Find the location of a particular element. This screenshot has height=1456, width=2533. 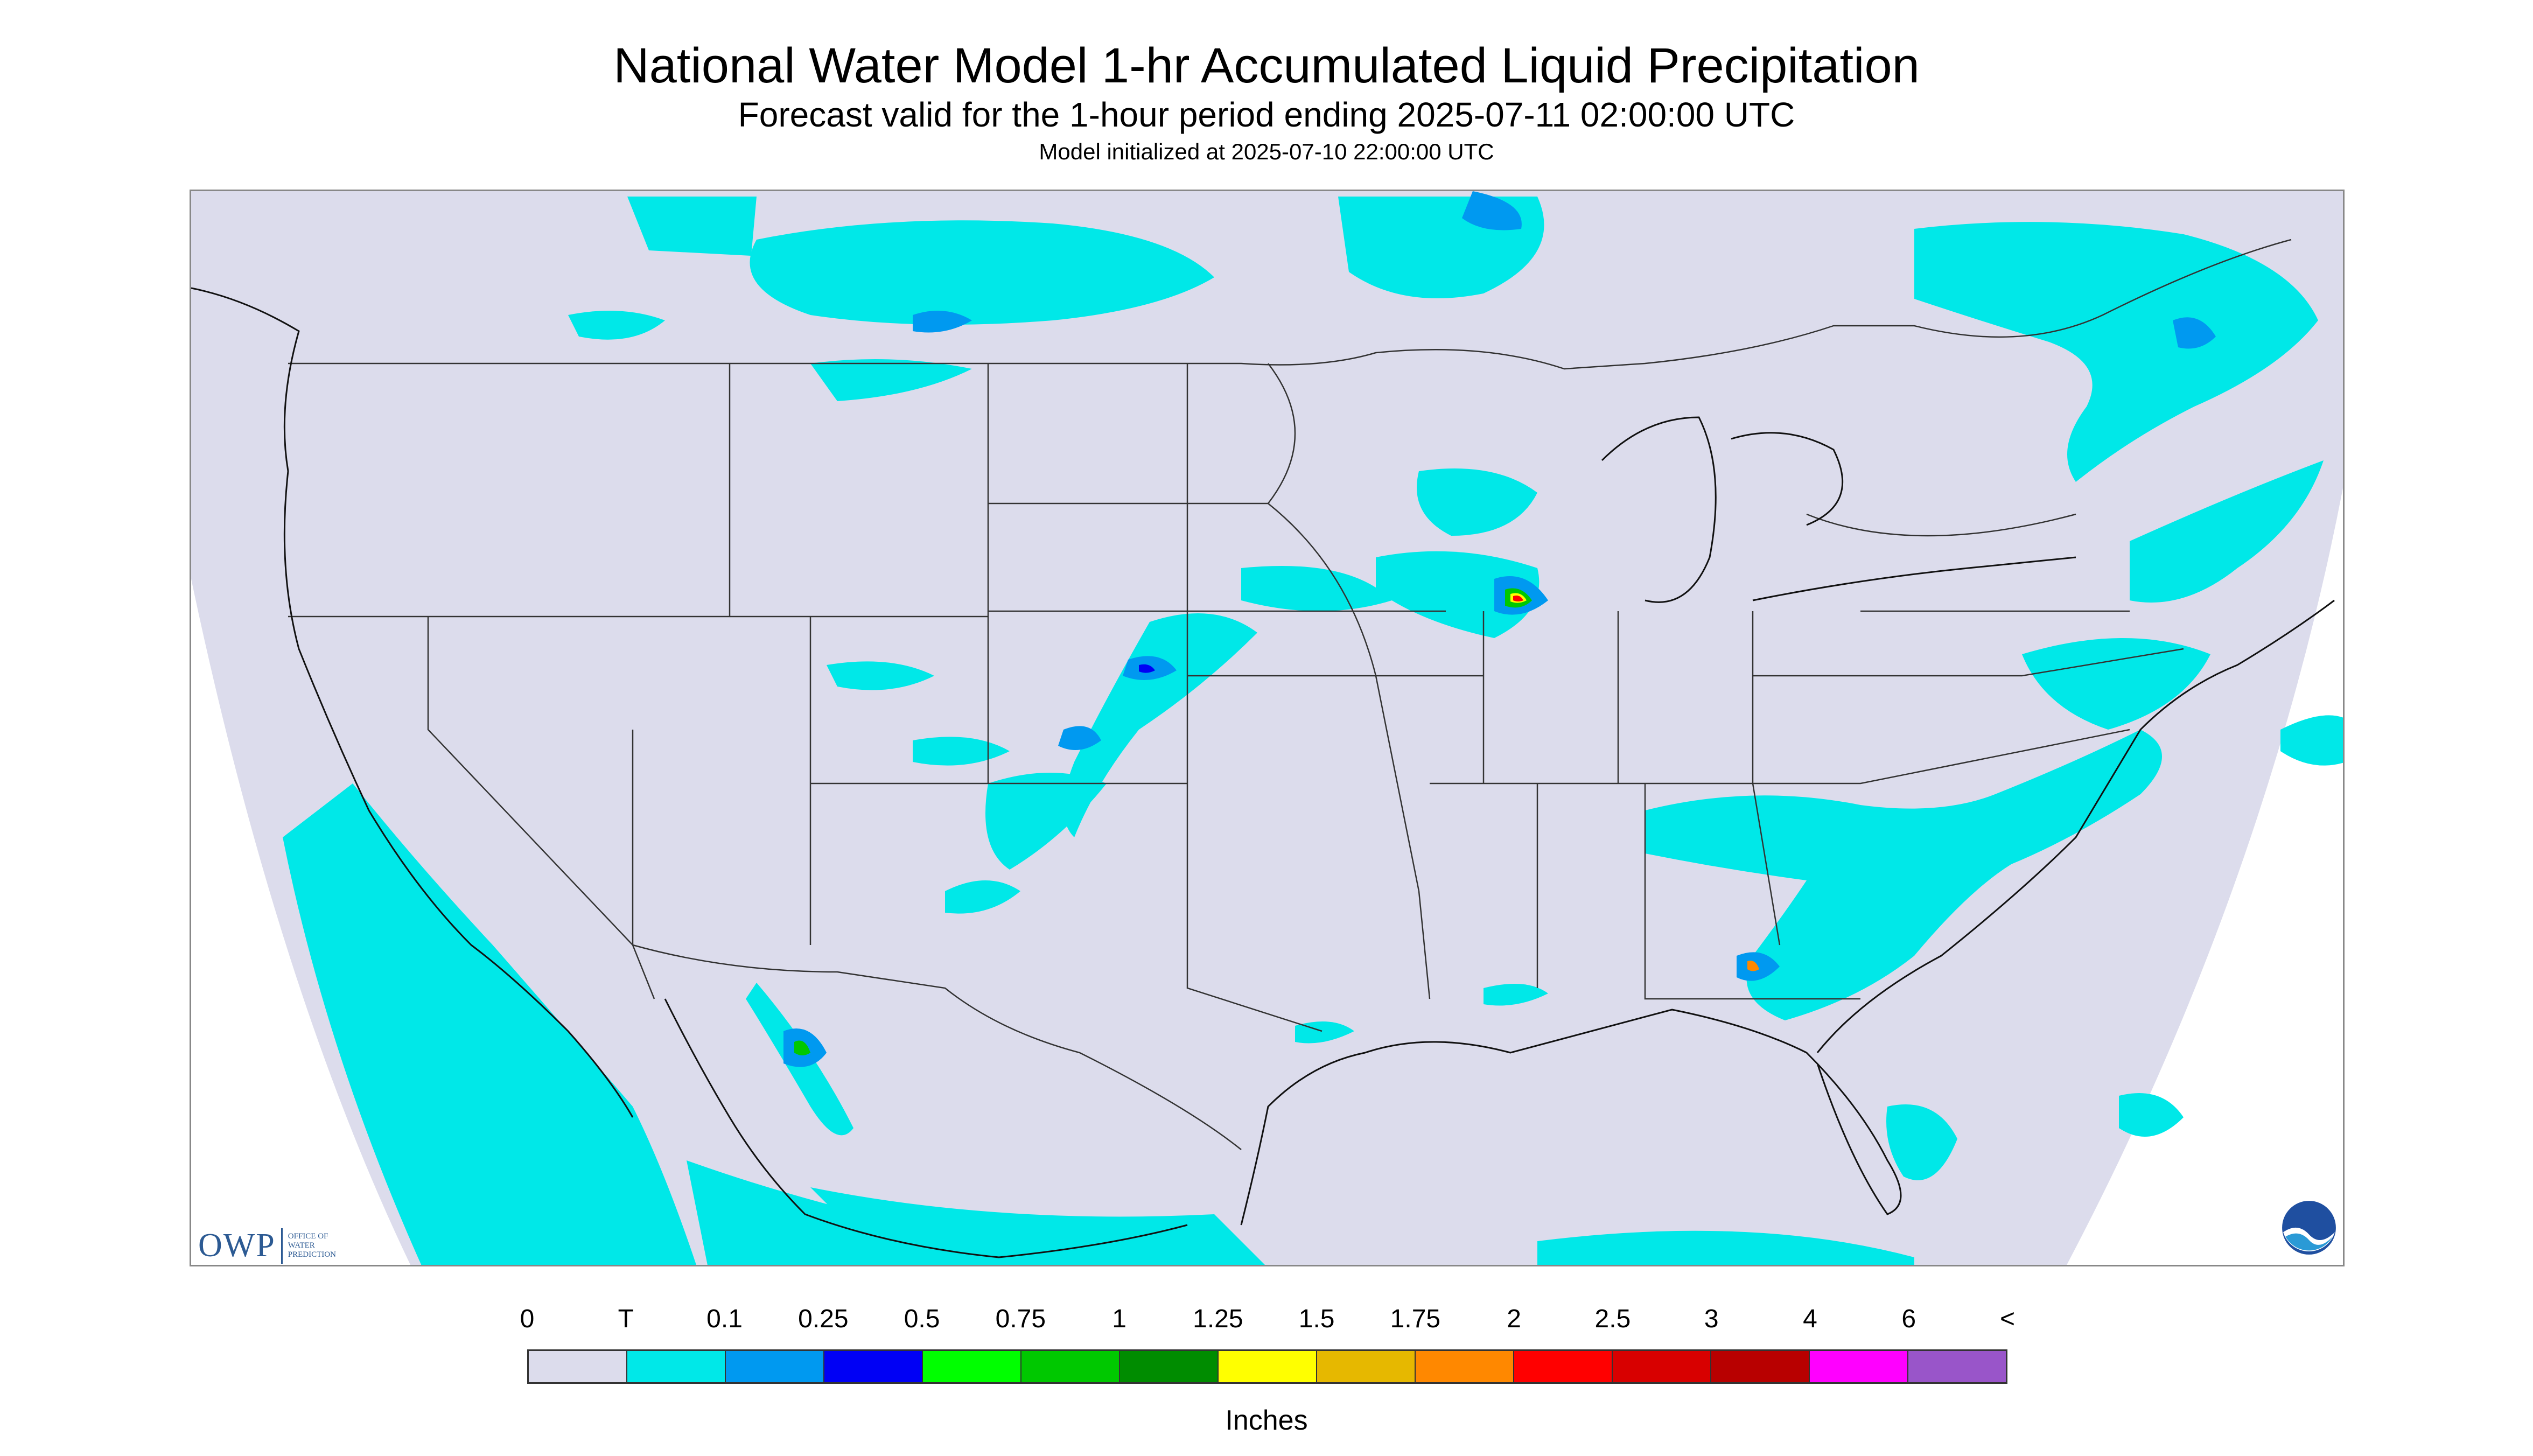

legend-tick-label: 2 is located at coordinates (1515, 1319).